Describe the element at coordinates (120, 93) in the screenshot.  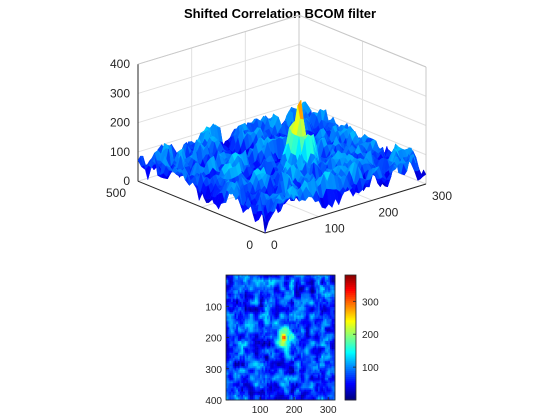
I see `z-tick-label: 300` at that location.